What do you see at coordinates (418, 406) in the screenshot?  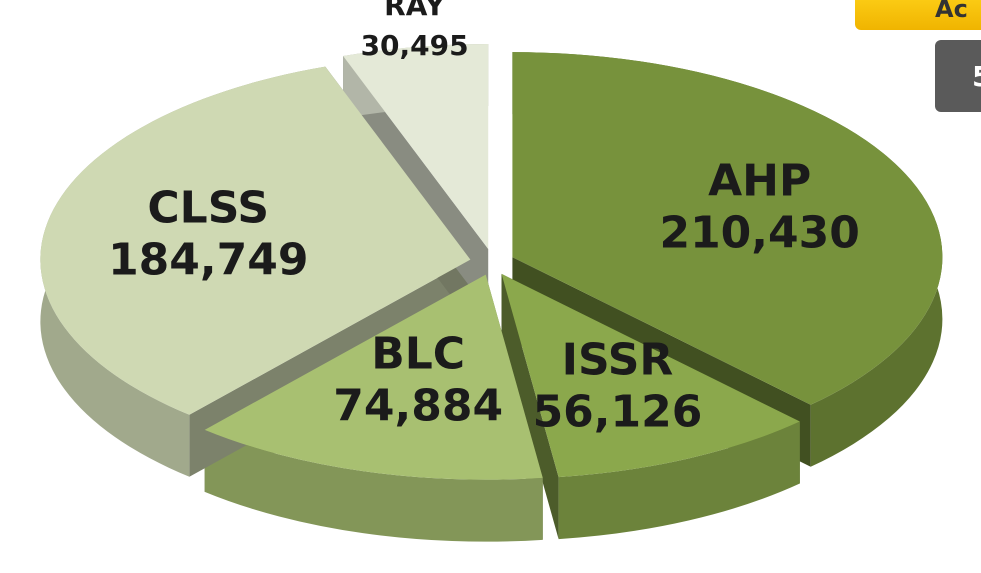 I see `slice-value-label: 74,884` at bounding box center [418, 406].